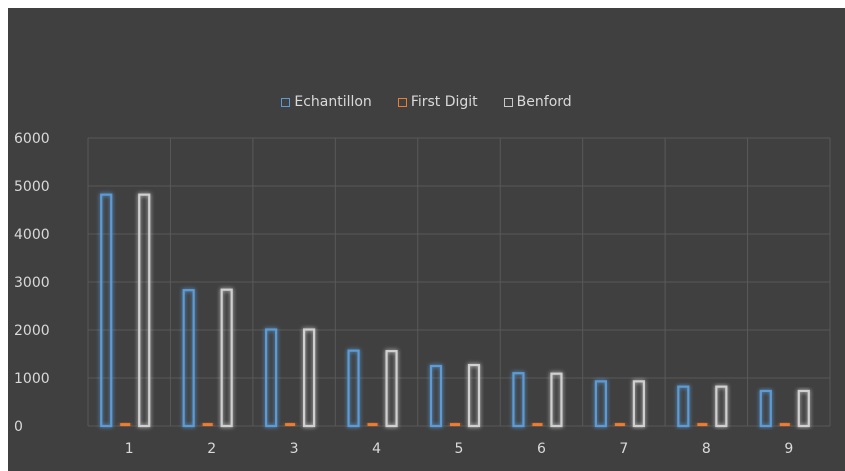  I want to click on x-tick-label: 4, so click(376, 449).